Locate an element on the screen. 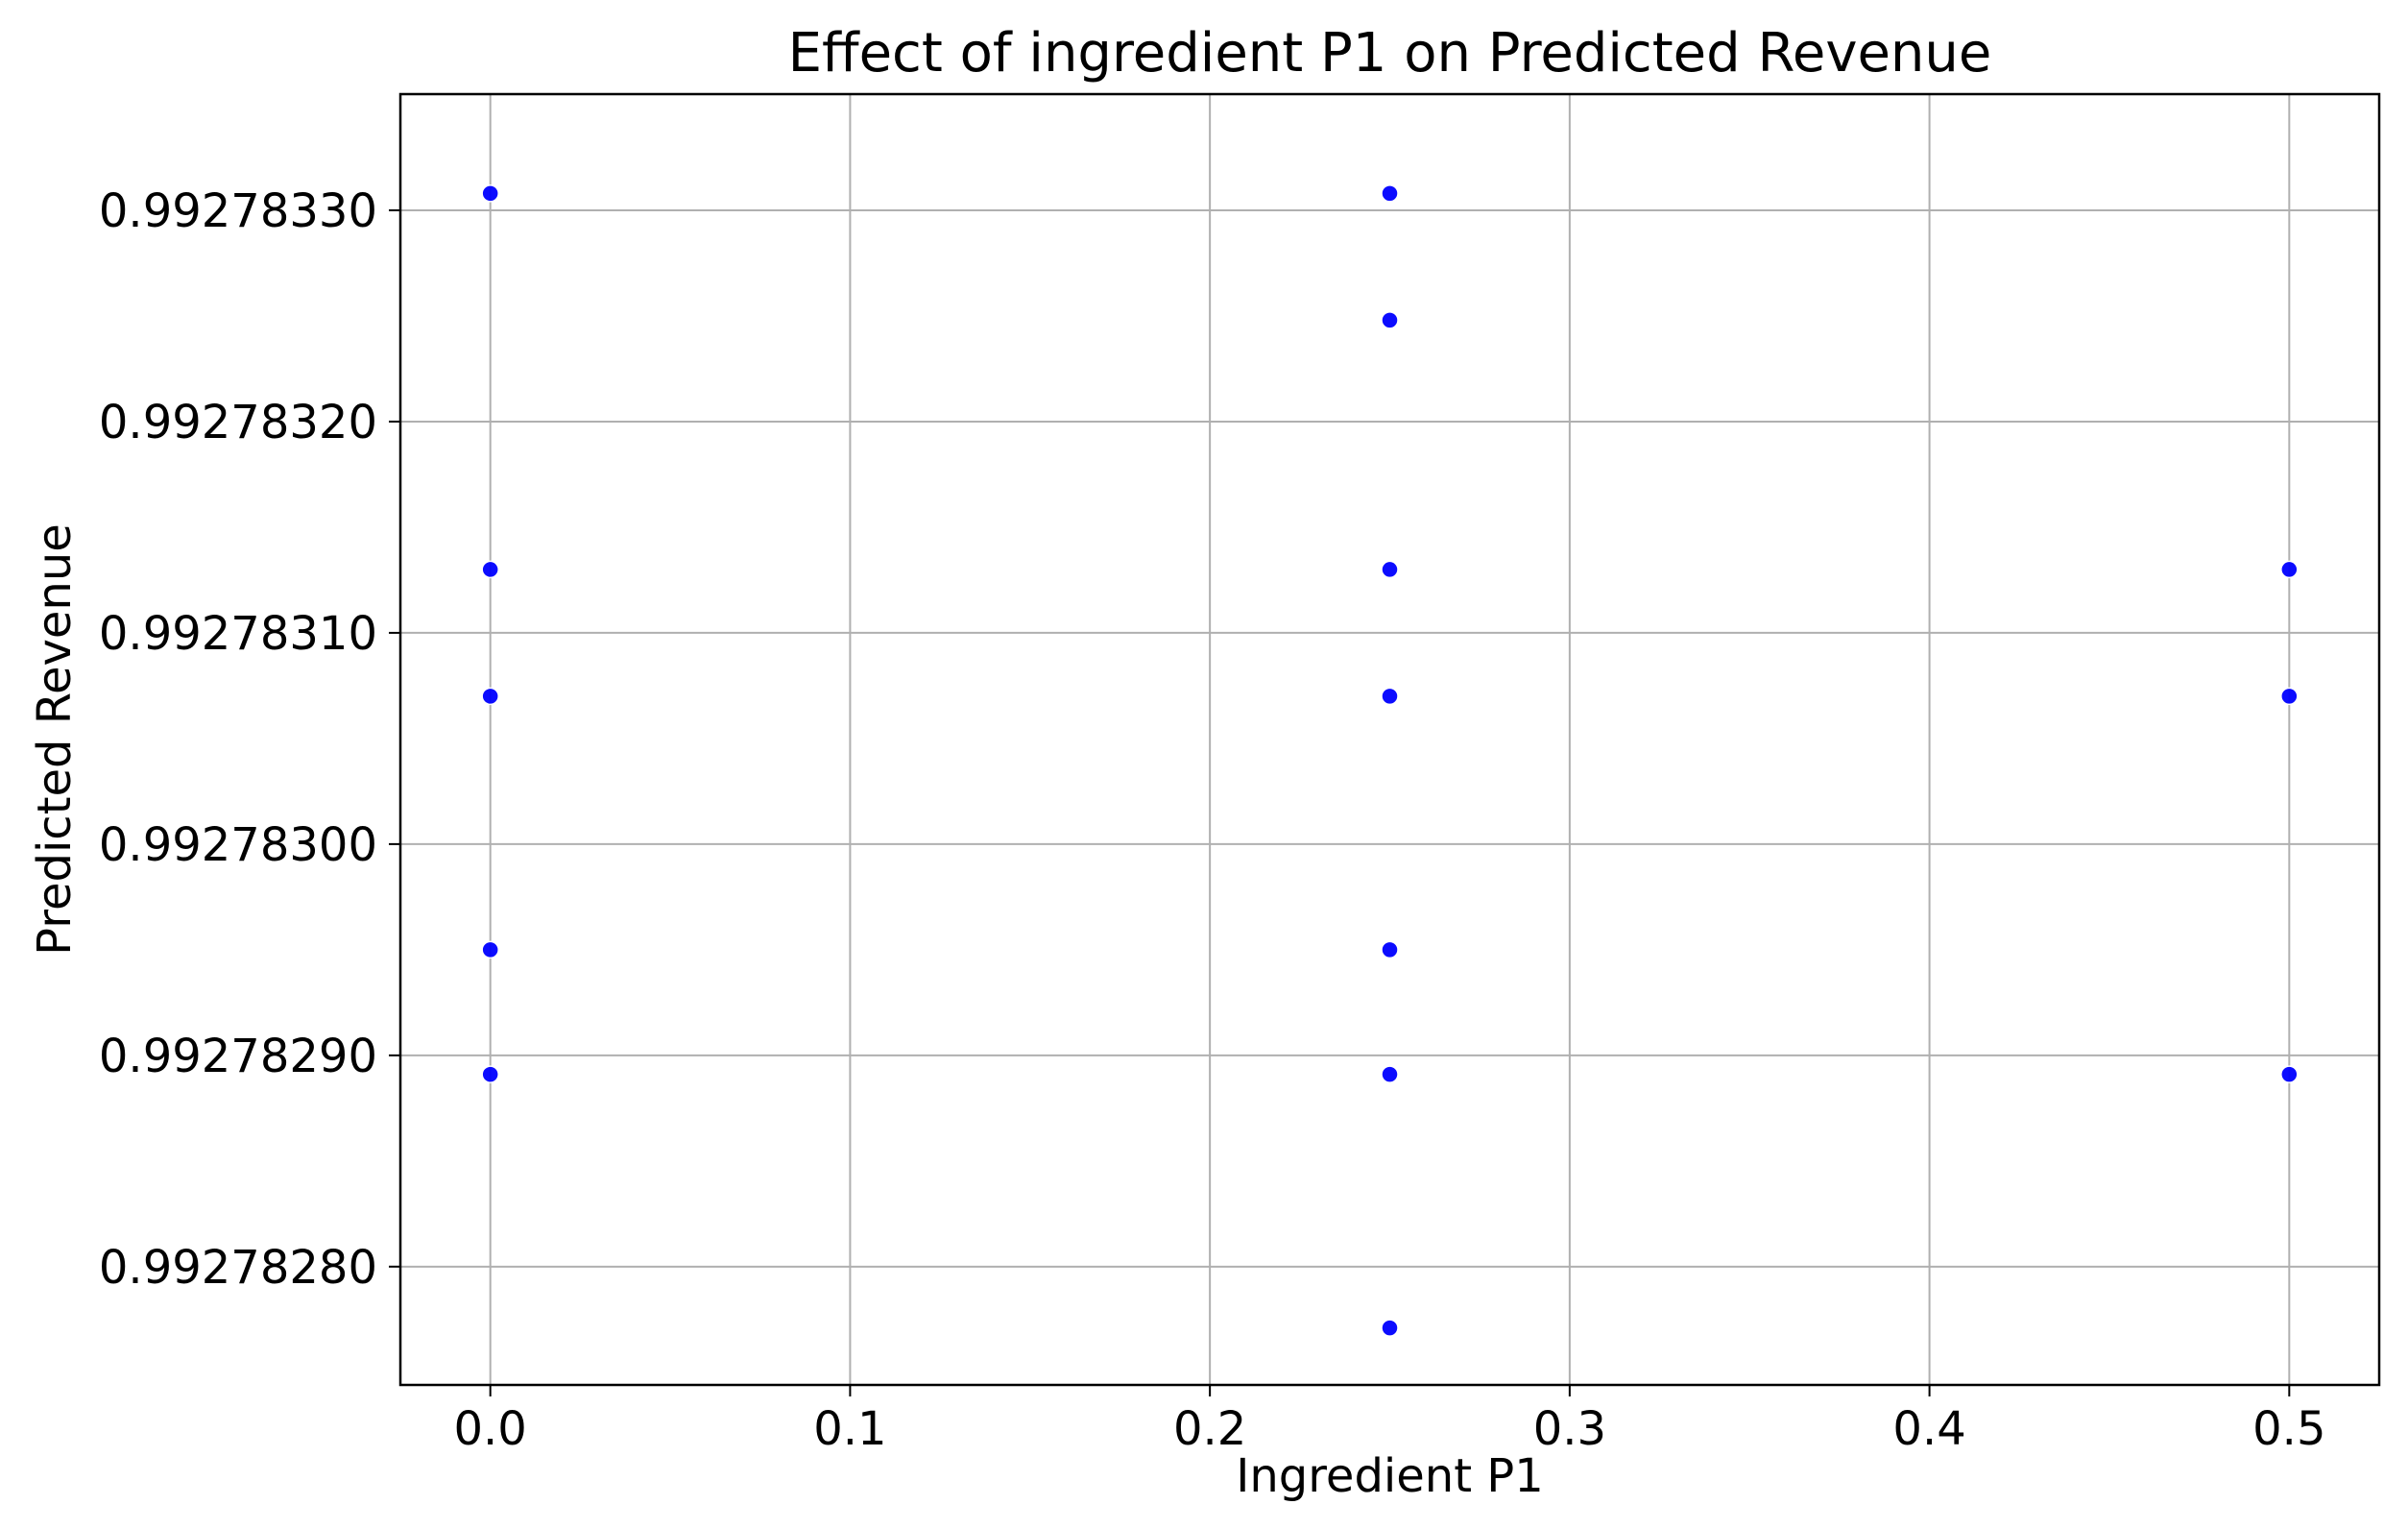  y-tick-label: 0.99278290 is located at coordinates (238, 1057).